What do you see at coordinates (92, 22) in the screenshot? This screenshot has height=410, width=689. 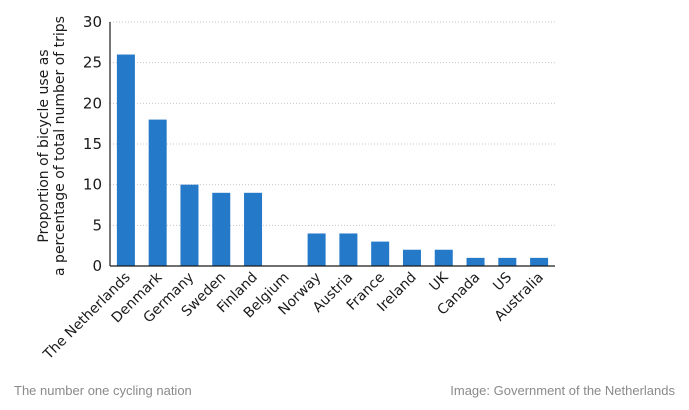 I see `y-tick-30: 30` at bounding box center [92, 22].